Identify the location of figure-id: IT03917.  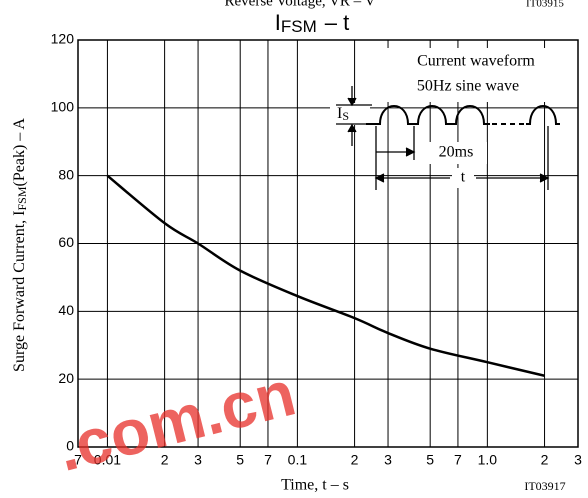
(544, 486).